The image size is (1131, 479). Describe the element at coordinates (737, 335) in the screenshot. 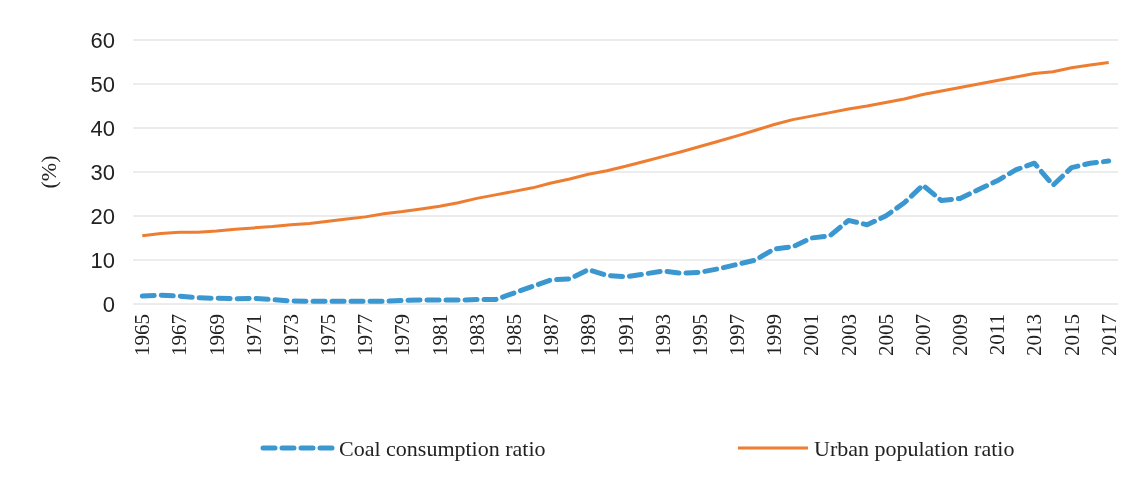

I see `x-tick-label: 1997` at that location.